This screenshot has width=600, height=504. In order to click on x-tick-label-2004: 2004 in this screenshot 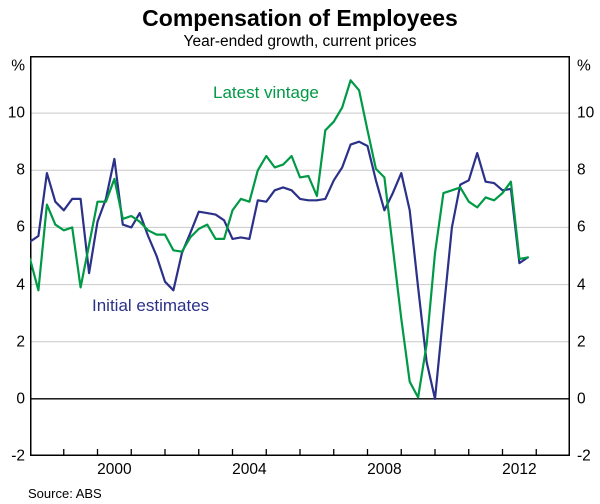, I will do `click(249, 469)`.